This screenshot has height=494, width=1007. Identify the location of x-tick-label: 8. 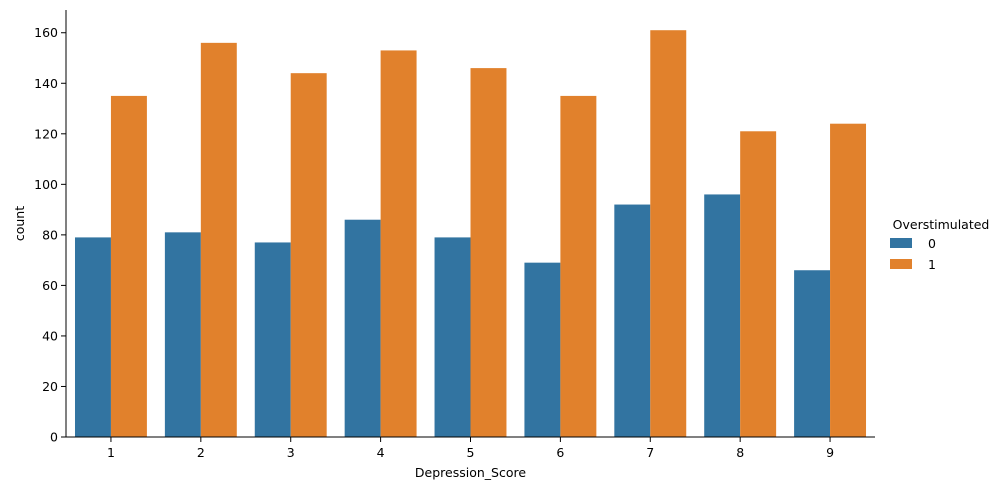
(740, 452).